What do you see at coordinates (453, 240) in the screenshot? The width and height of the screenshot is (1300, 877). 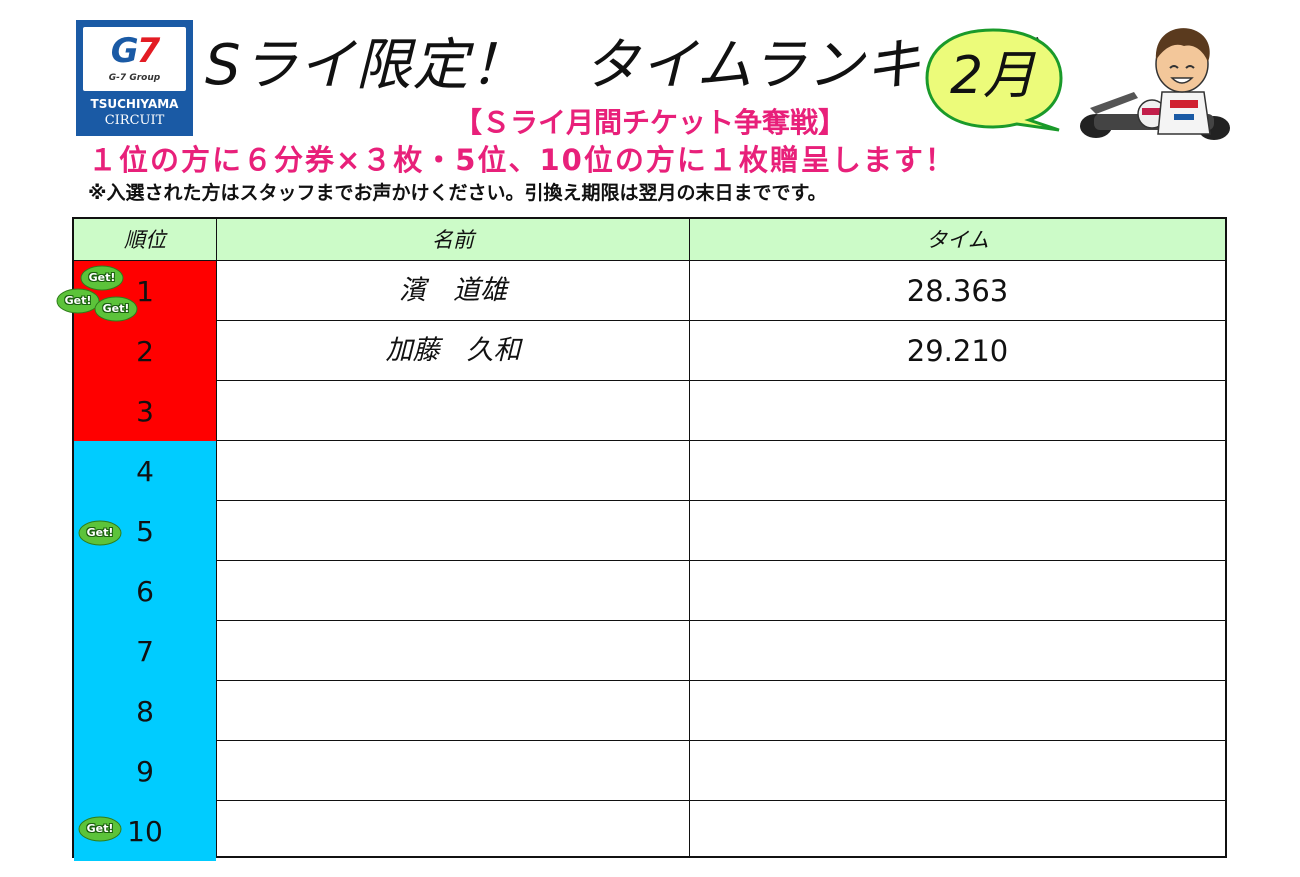 I see `header-name: 名前` at bounding box center [453, 240].